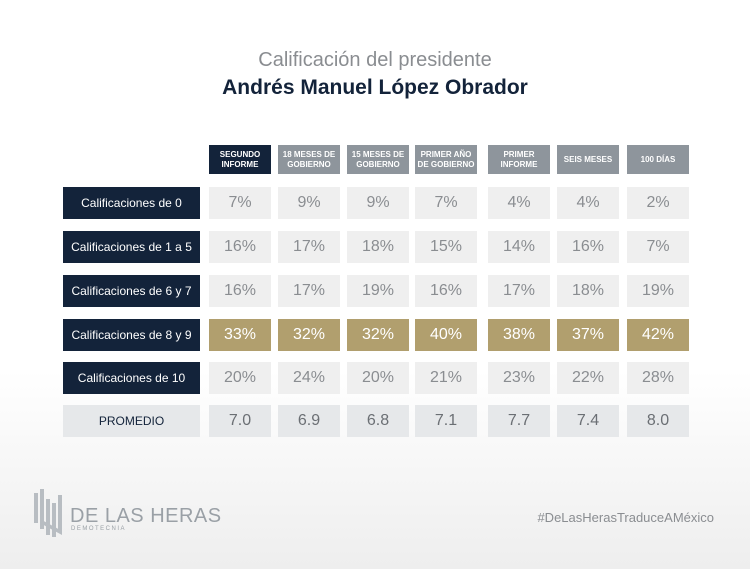 The image size is (750, 569). Describe the element at coordinates (131, 378) in the screenshot. I see `row-label: Calificaciones de 10` at that location.